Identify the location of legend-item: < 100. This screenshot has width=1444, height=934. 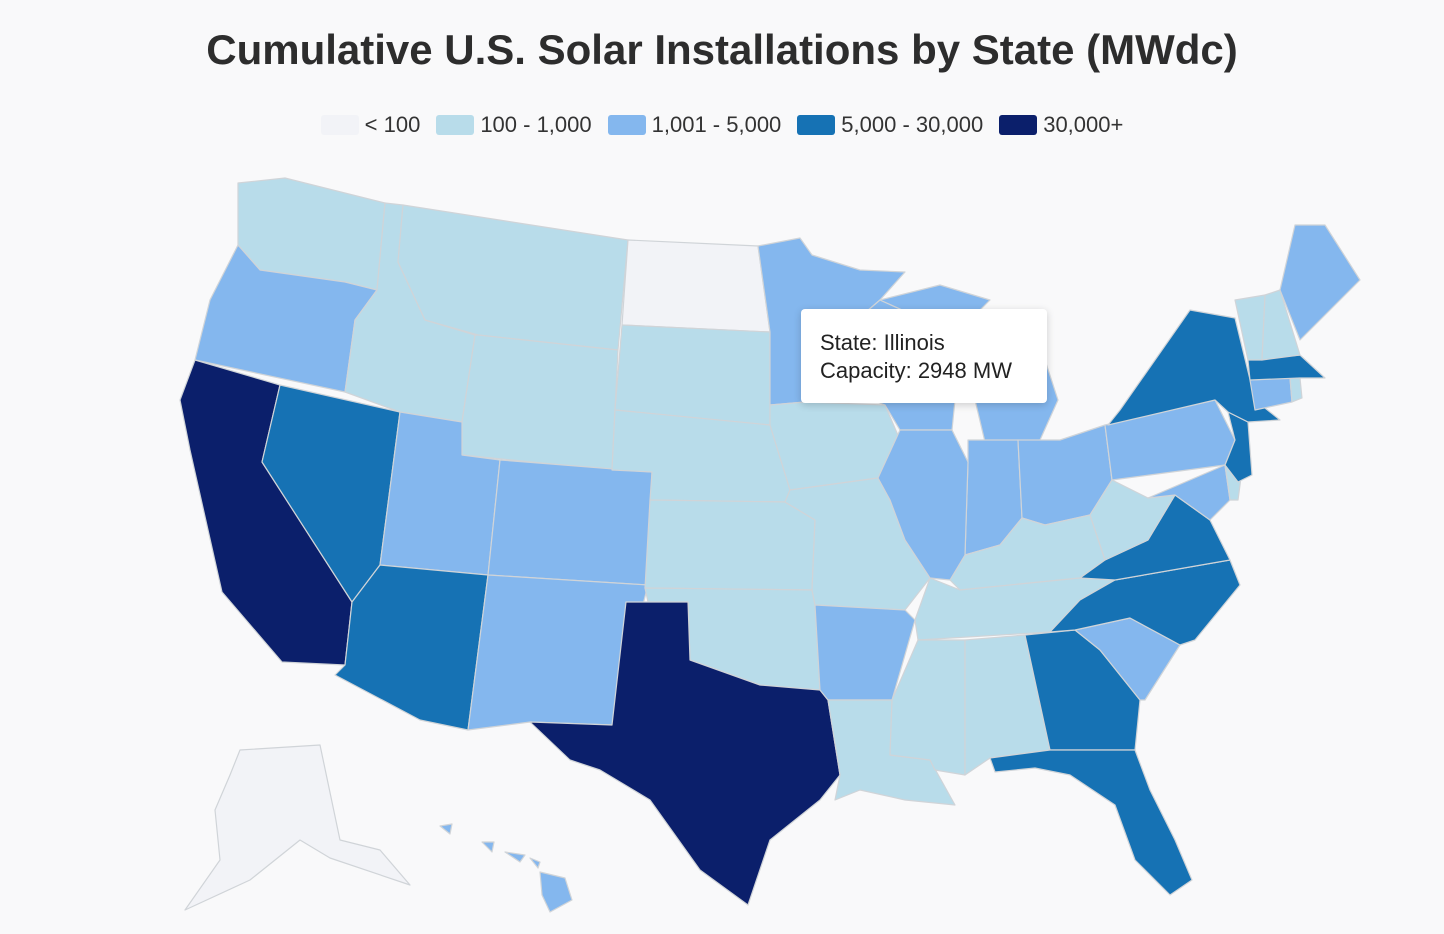
(370, 125).